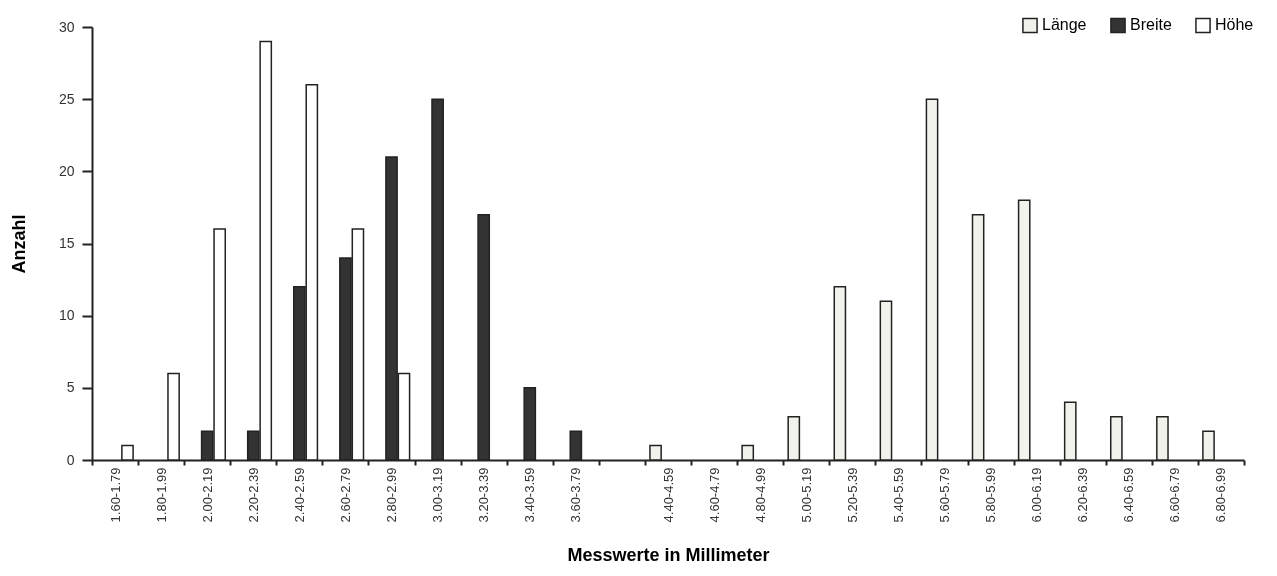  Describe the element at coordinates (70, 459) in the screenshot. I see `y-tick-label: 0` at that location.